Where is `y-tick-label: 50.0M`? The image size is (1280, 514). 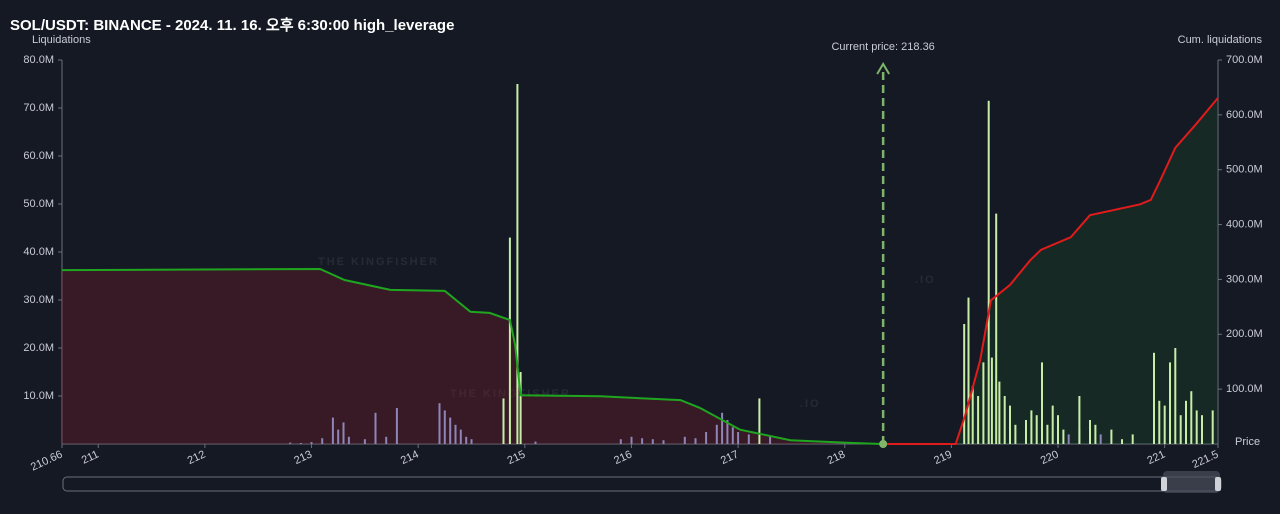
y-tick-label: 50.0M is located at coordinates (38, 204).